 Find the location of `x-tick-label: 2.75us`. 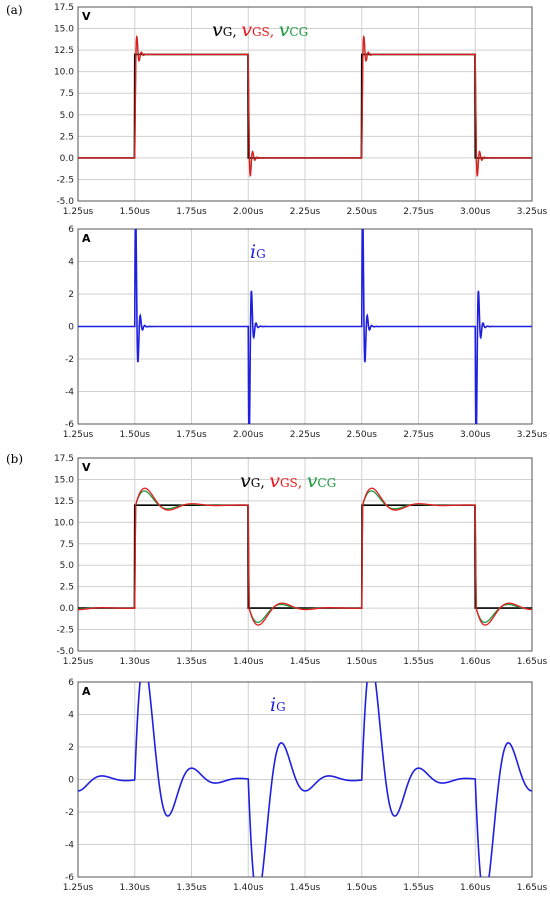

x-tick-label: 2.75us is located at coordinates (418, 435).